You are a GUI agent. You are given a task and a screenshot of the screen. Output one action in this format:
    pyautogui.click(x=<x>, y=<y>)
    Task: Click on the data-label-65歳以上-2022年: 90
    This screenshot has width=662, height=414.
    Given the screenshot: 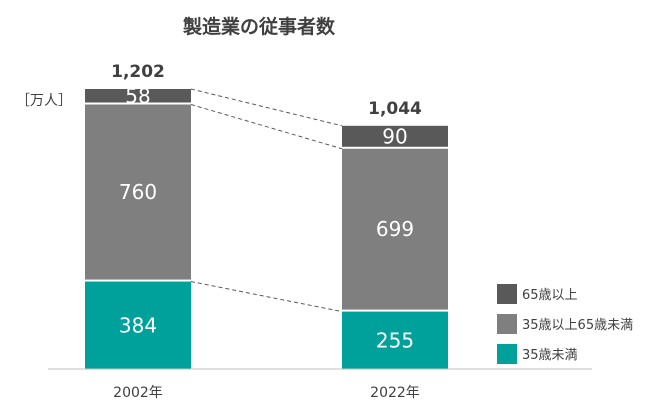 What is the action you would take?
    pyautogui.click(x=394, y=136)
    